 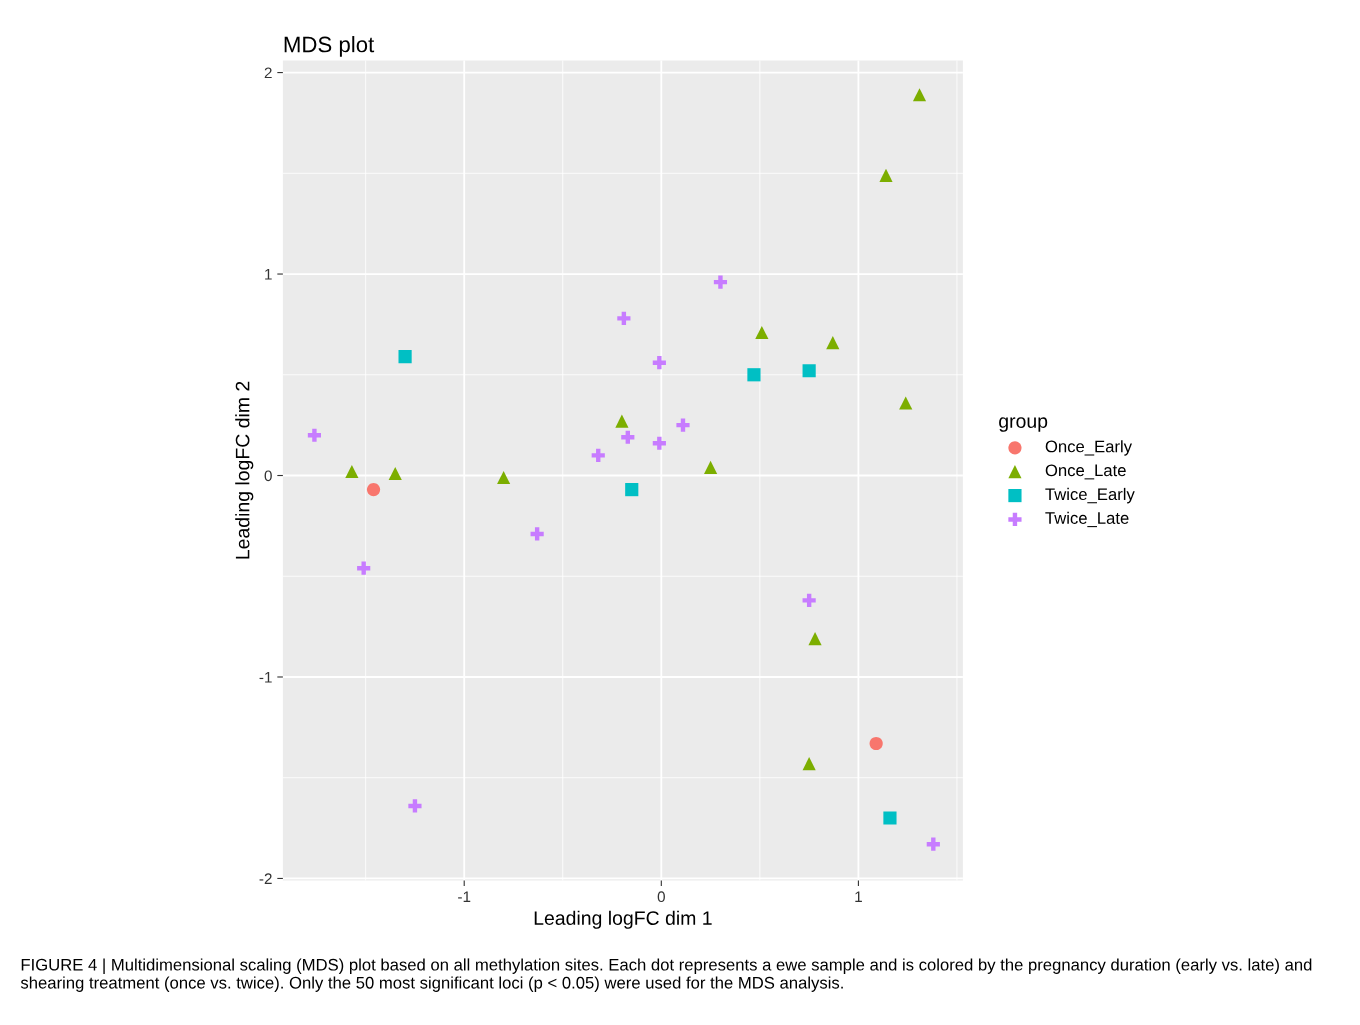 What do you see at coordinates (1087, 519) in the screenshot?
I see `legend-label: Twice_Late` at bounding box center [1087, 519].